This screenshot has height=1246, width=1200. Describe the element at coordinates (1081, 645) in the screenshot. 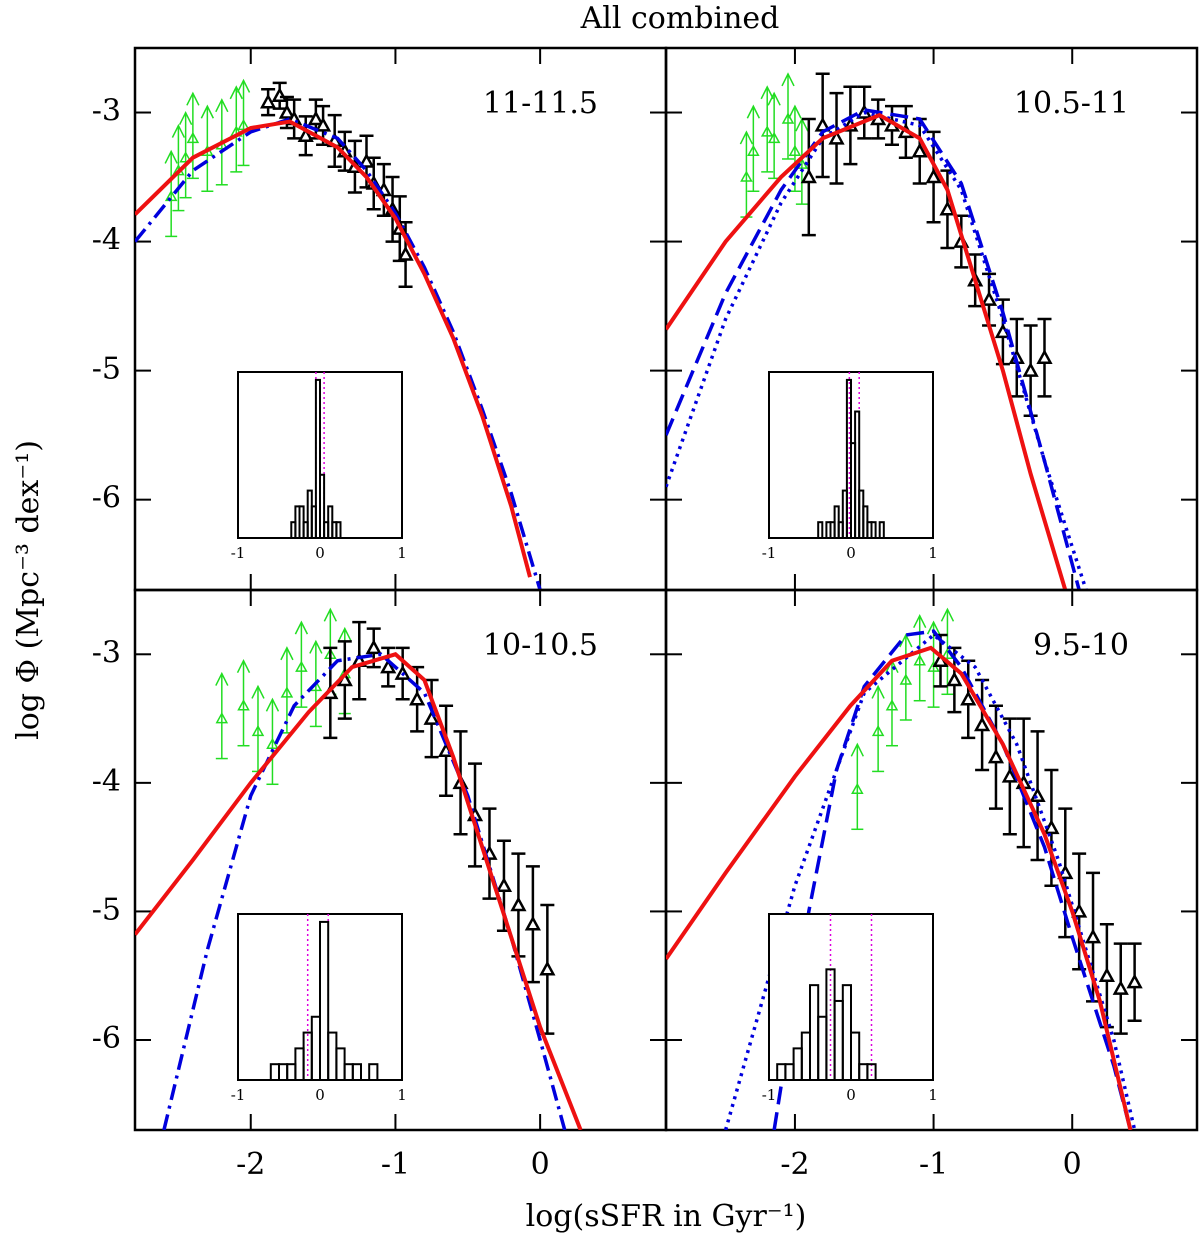

I see `panel-label: 9.5-10` at that location.